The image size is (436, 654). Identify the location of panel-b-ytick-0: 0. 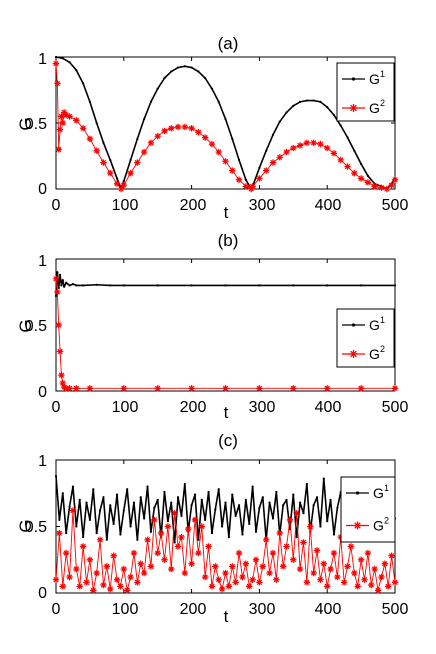
(42, 392).